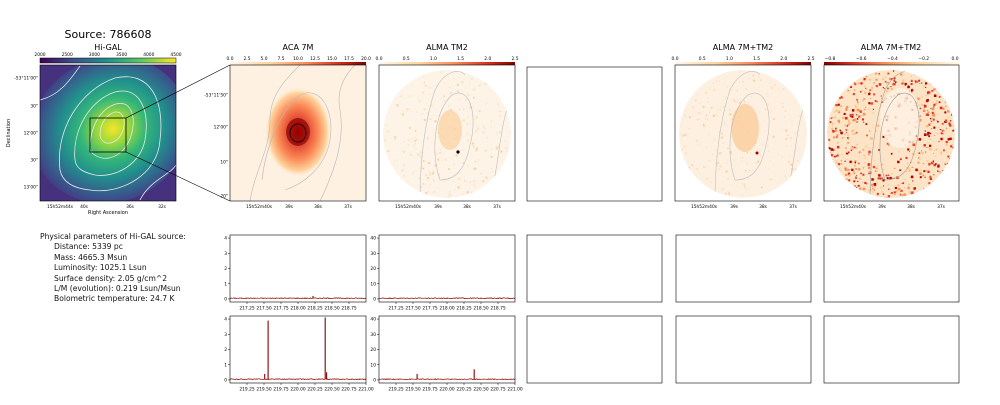  Describe the element at coordinates (130, 207) in the screenshot. I see `x-tick-label: 36s` at that location.